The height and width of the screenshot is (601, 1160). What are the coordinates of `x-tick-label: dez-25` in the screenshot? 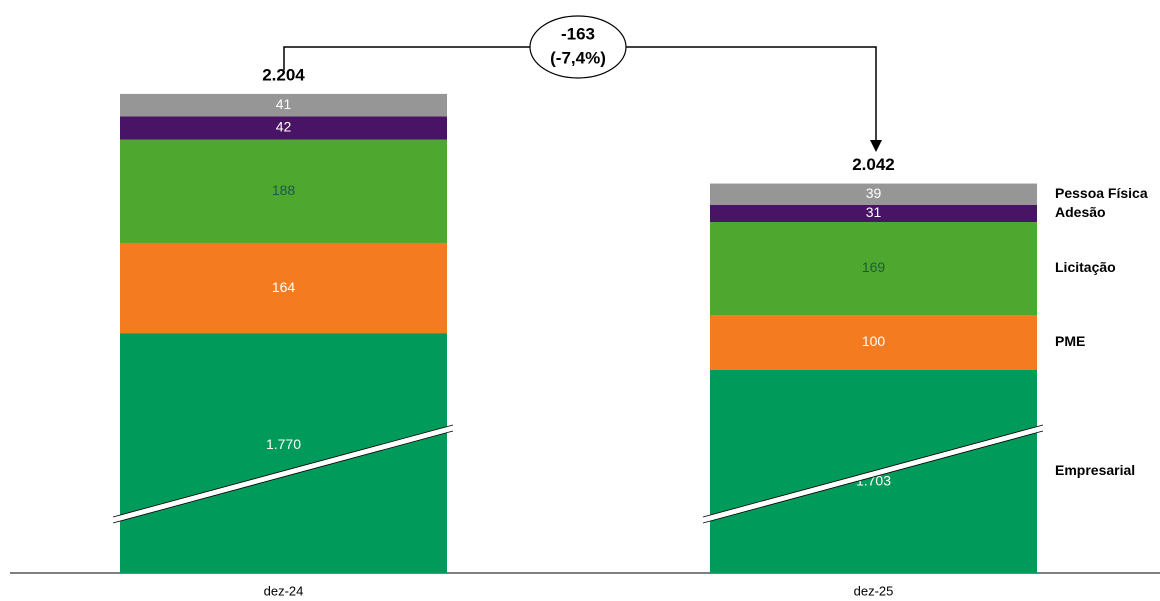 It's located at (874, 590).